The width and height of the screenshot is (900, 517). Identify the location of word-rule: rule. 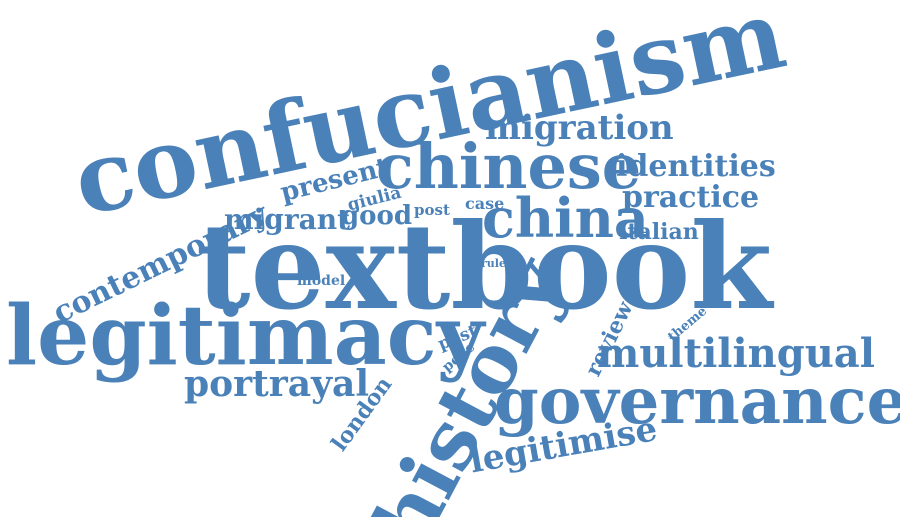
(493, 263).